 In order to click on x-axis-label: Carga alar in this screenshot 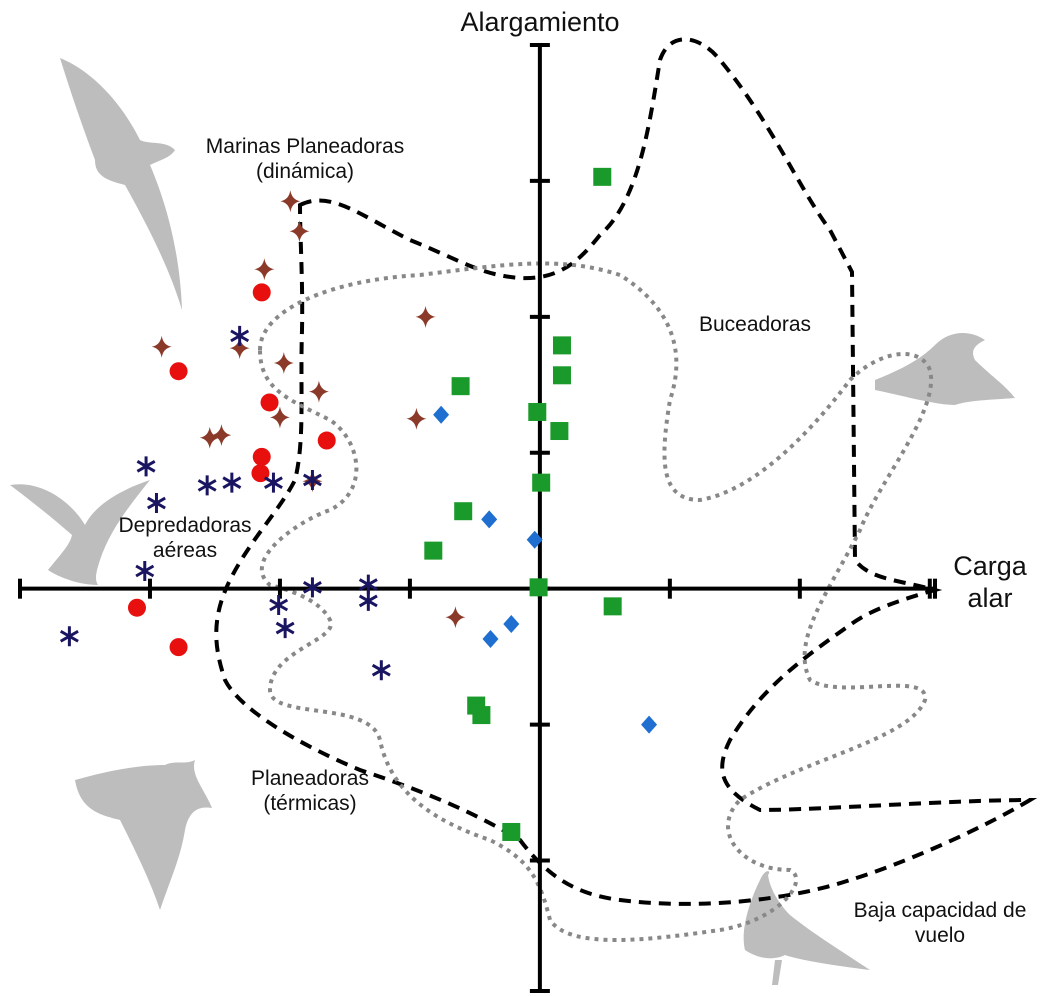, I will do `click(990, 582)`.